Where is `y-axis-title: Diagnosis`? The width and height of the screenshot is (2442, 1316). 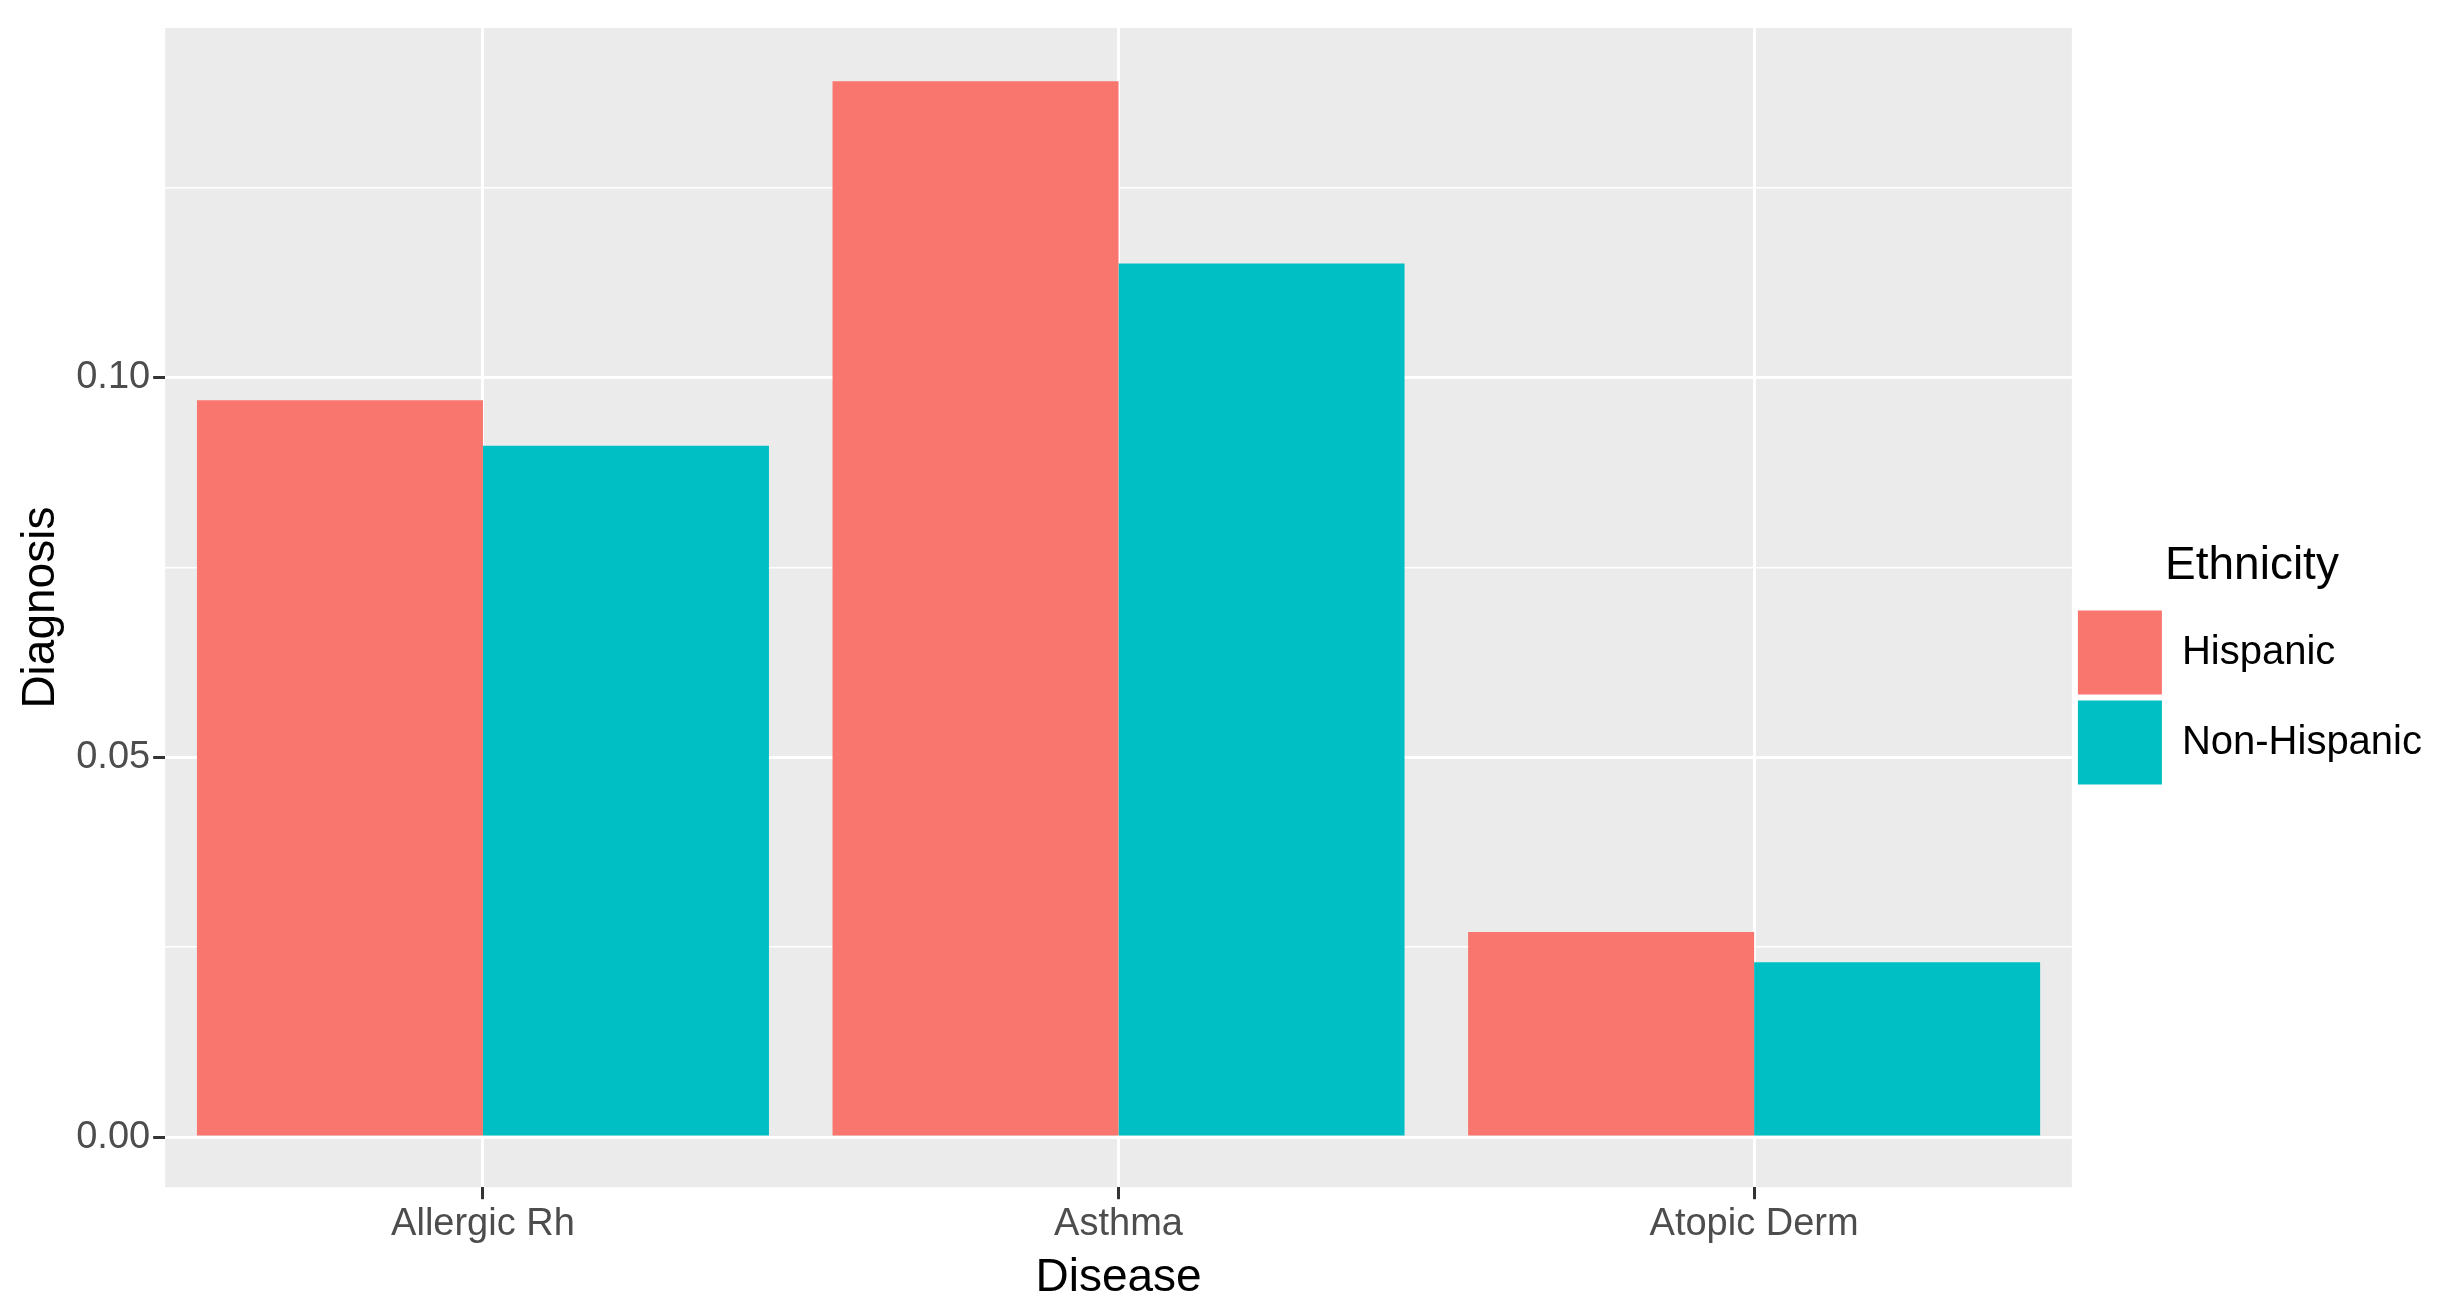 y-axis-title: Diagnosis is located at coordinates (38, 607).